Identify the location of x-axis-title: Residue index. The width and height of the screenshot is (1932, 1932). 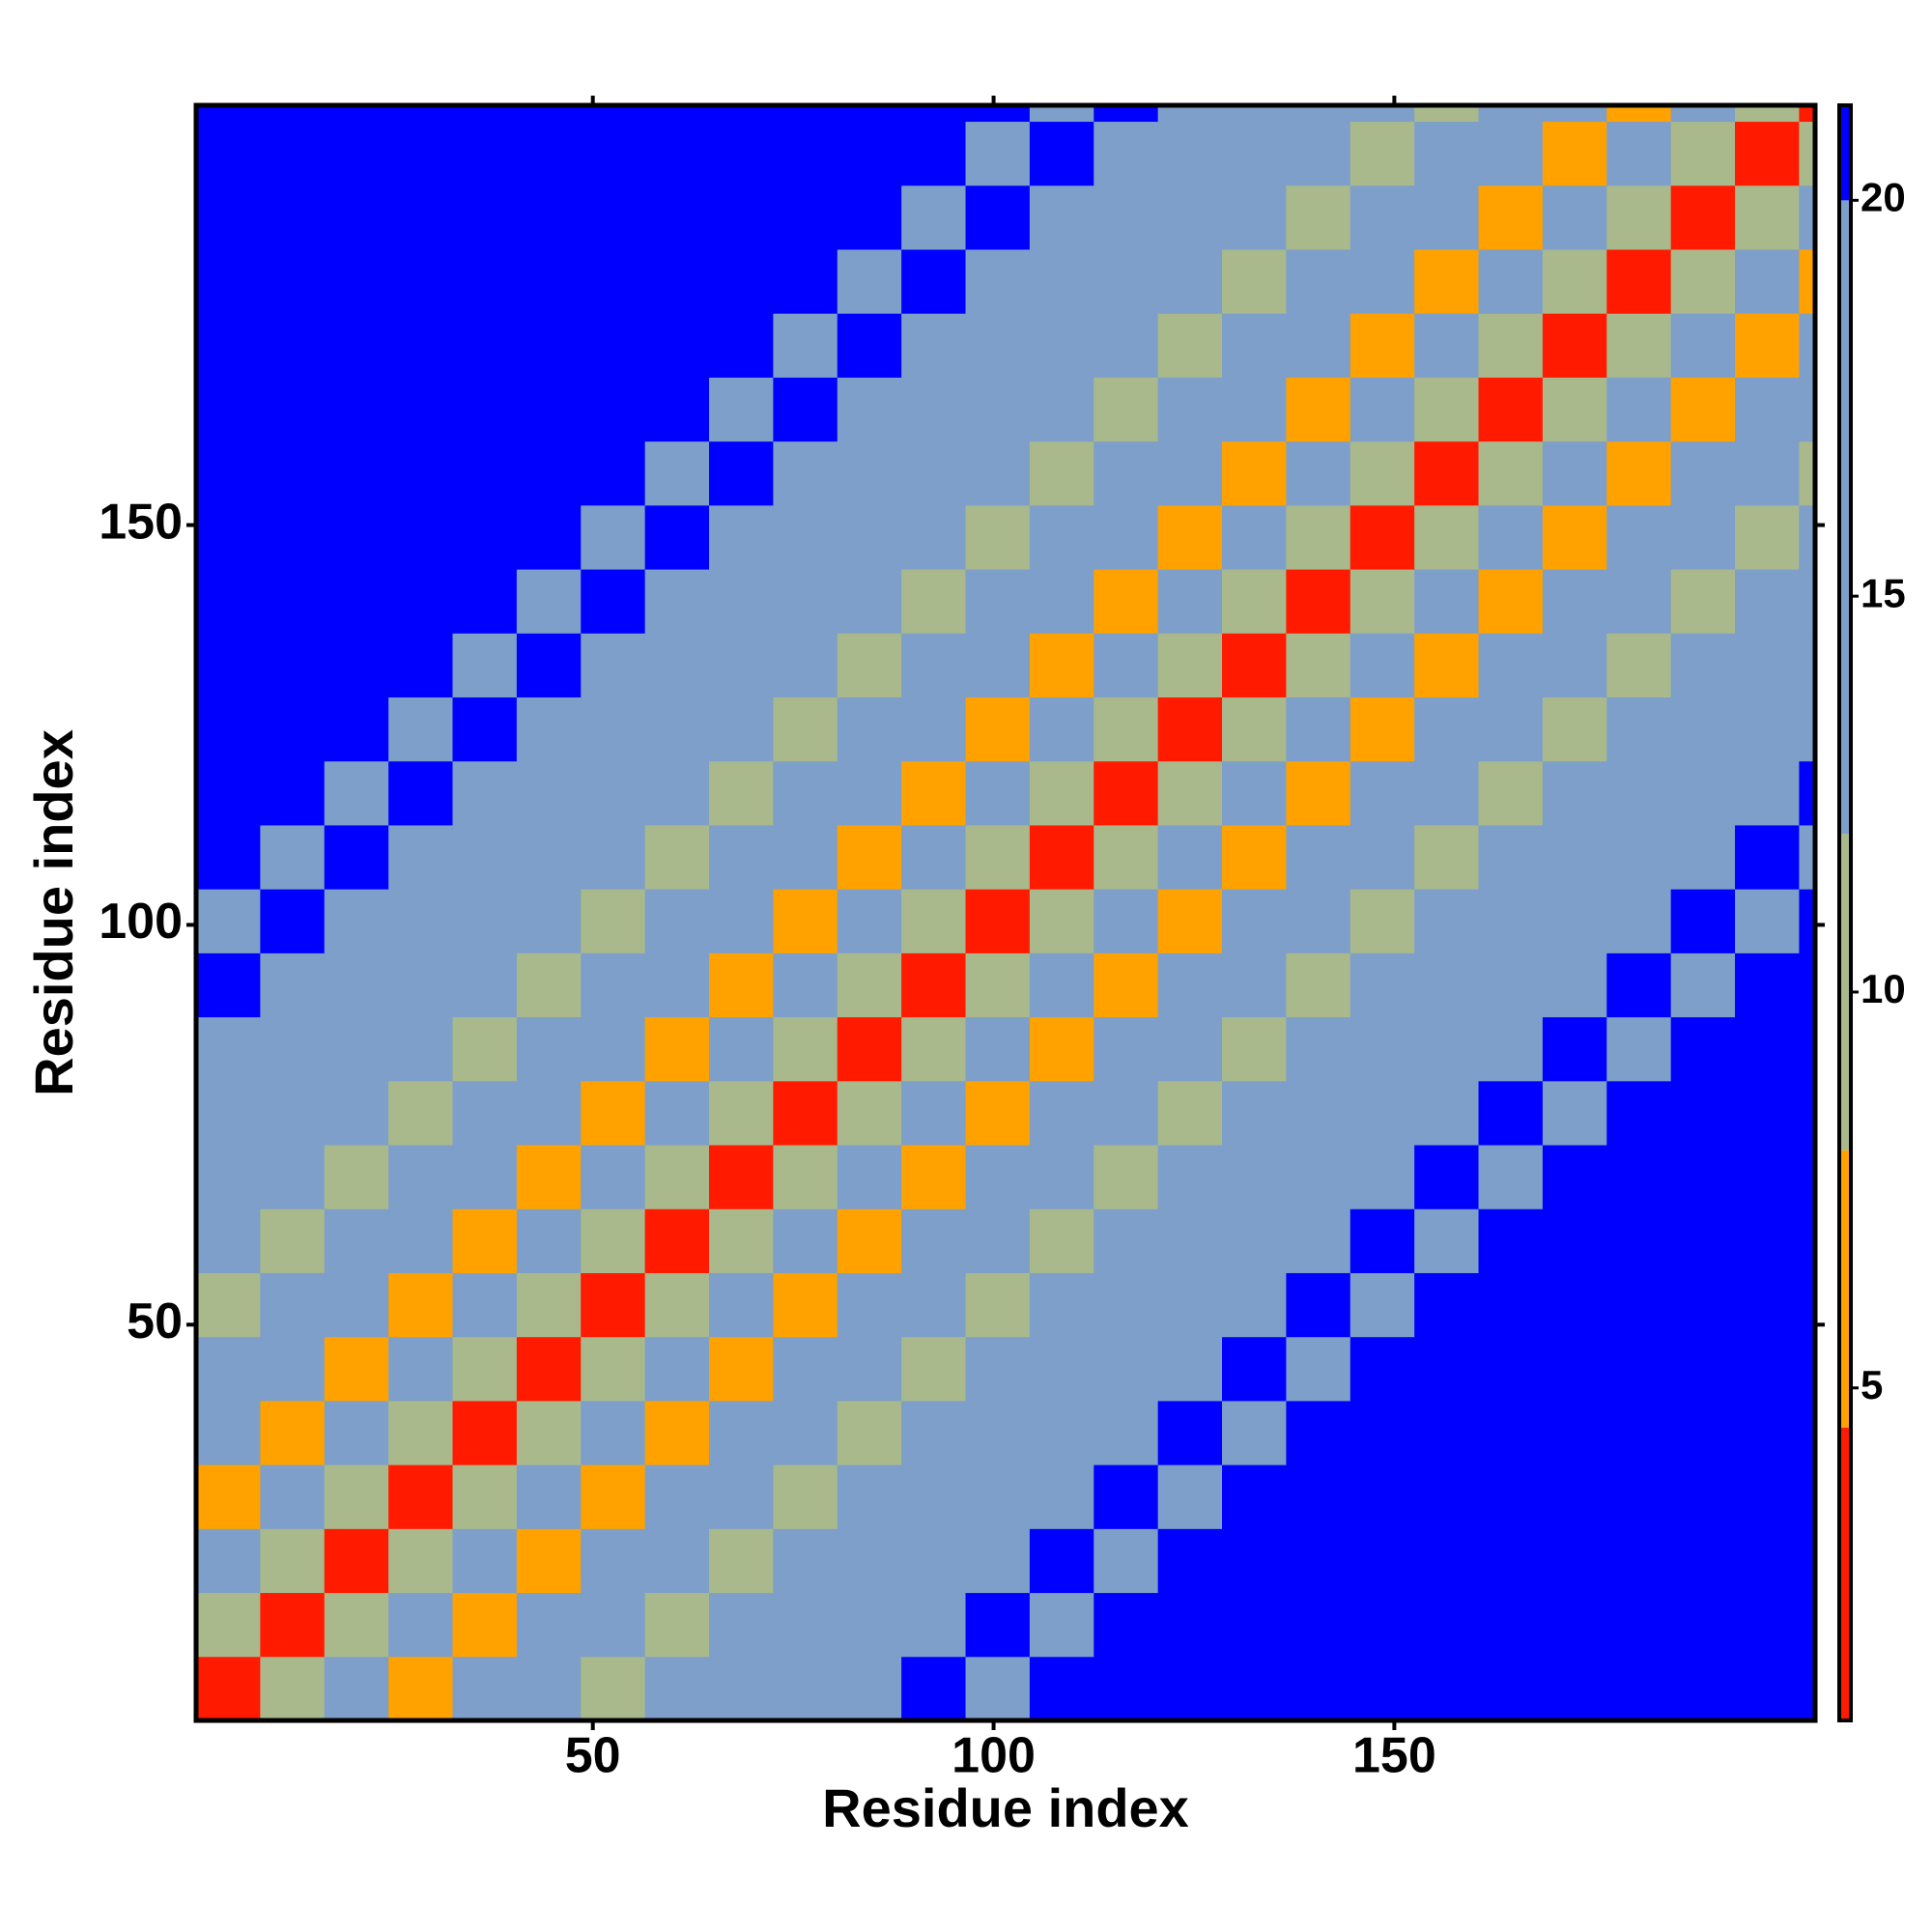
(1005, 1807).